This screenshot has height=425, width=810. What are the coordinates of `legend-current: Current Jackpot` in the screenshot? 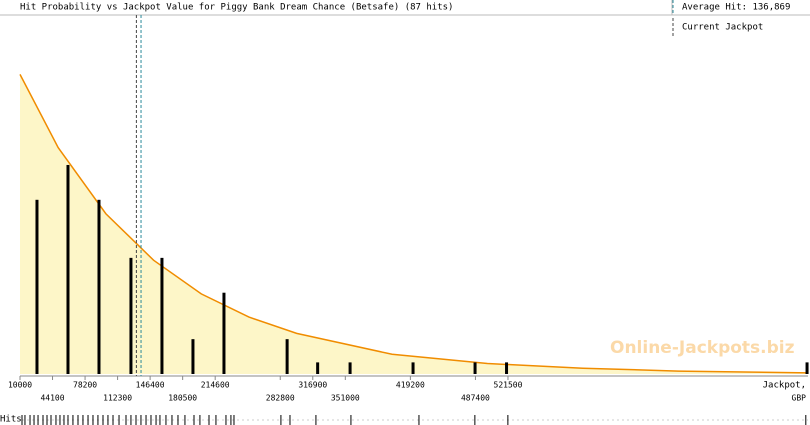 It's located at (722, 28).